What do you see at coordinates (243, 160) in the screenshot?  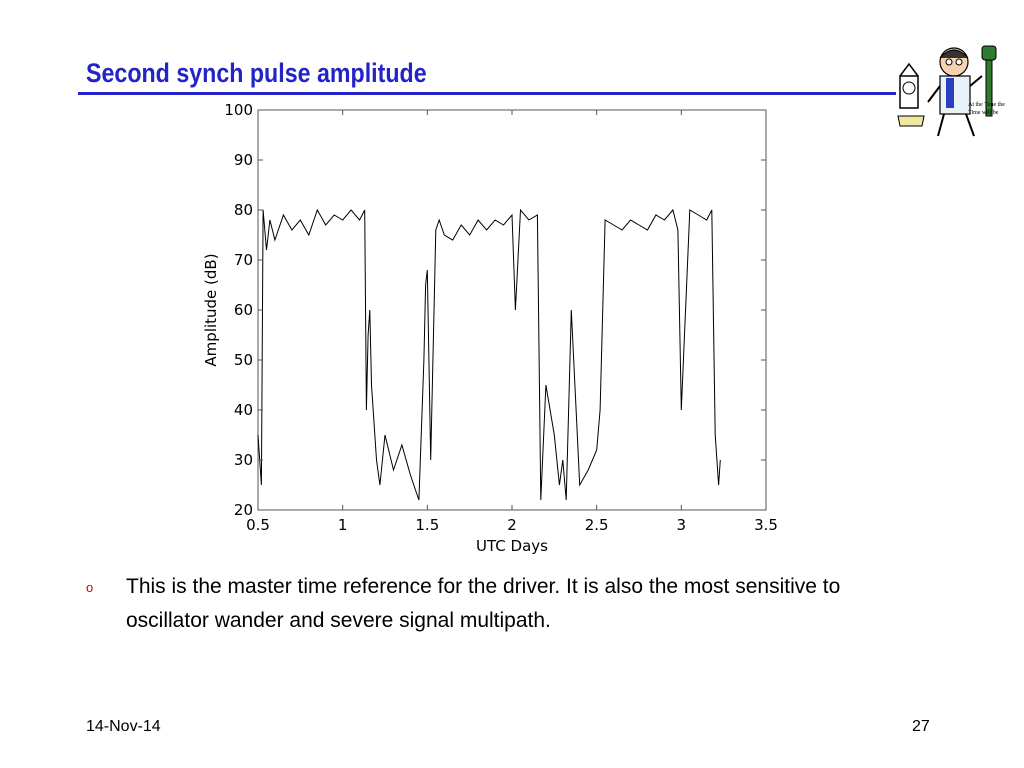 I see `y-tick-label: 90` at bounding box center [243, 160].